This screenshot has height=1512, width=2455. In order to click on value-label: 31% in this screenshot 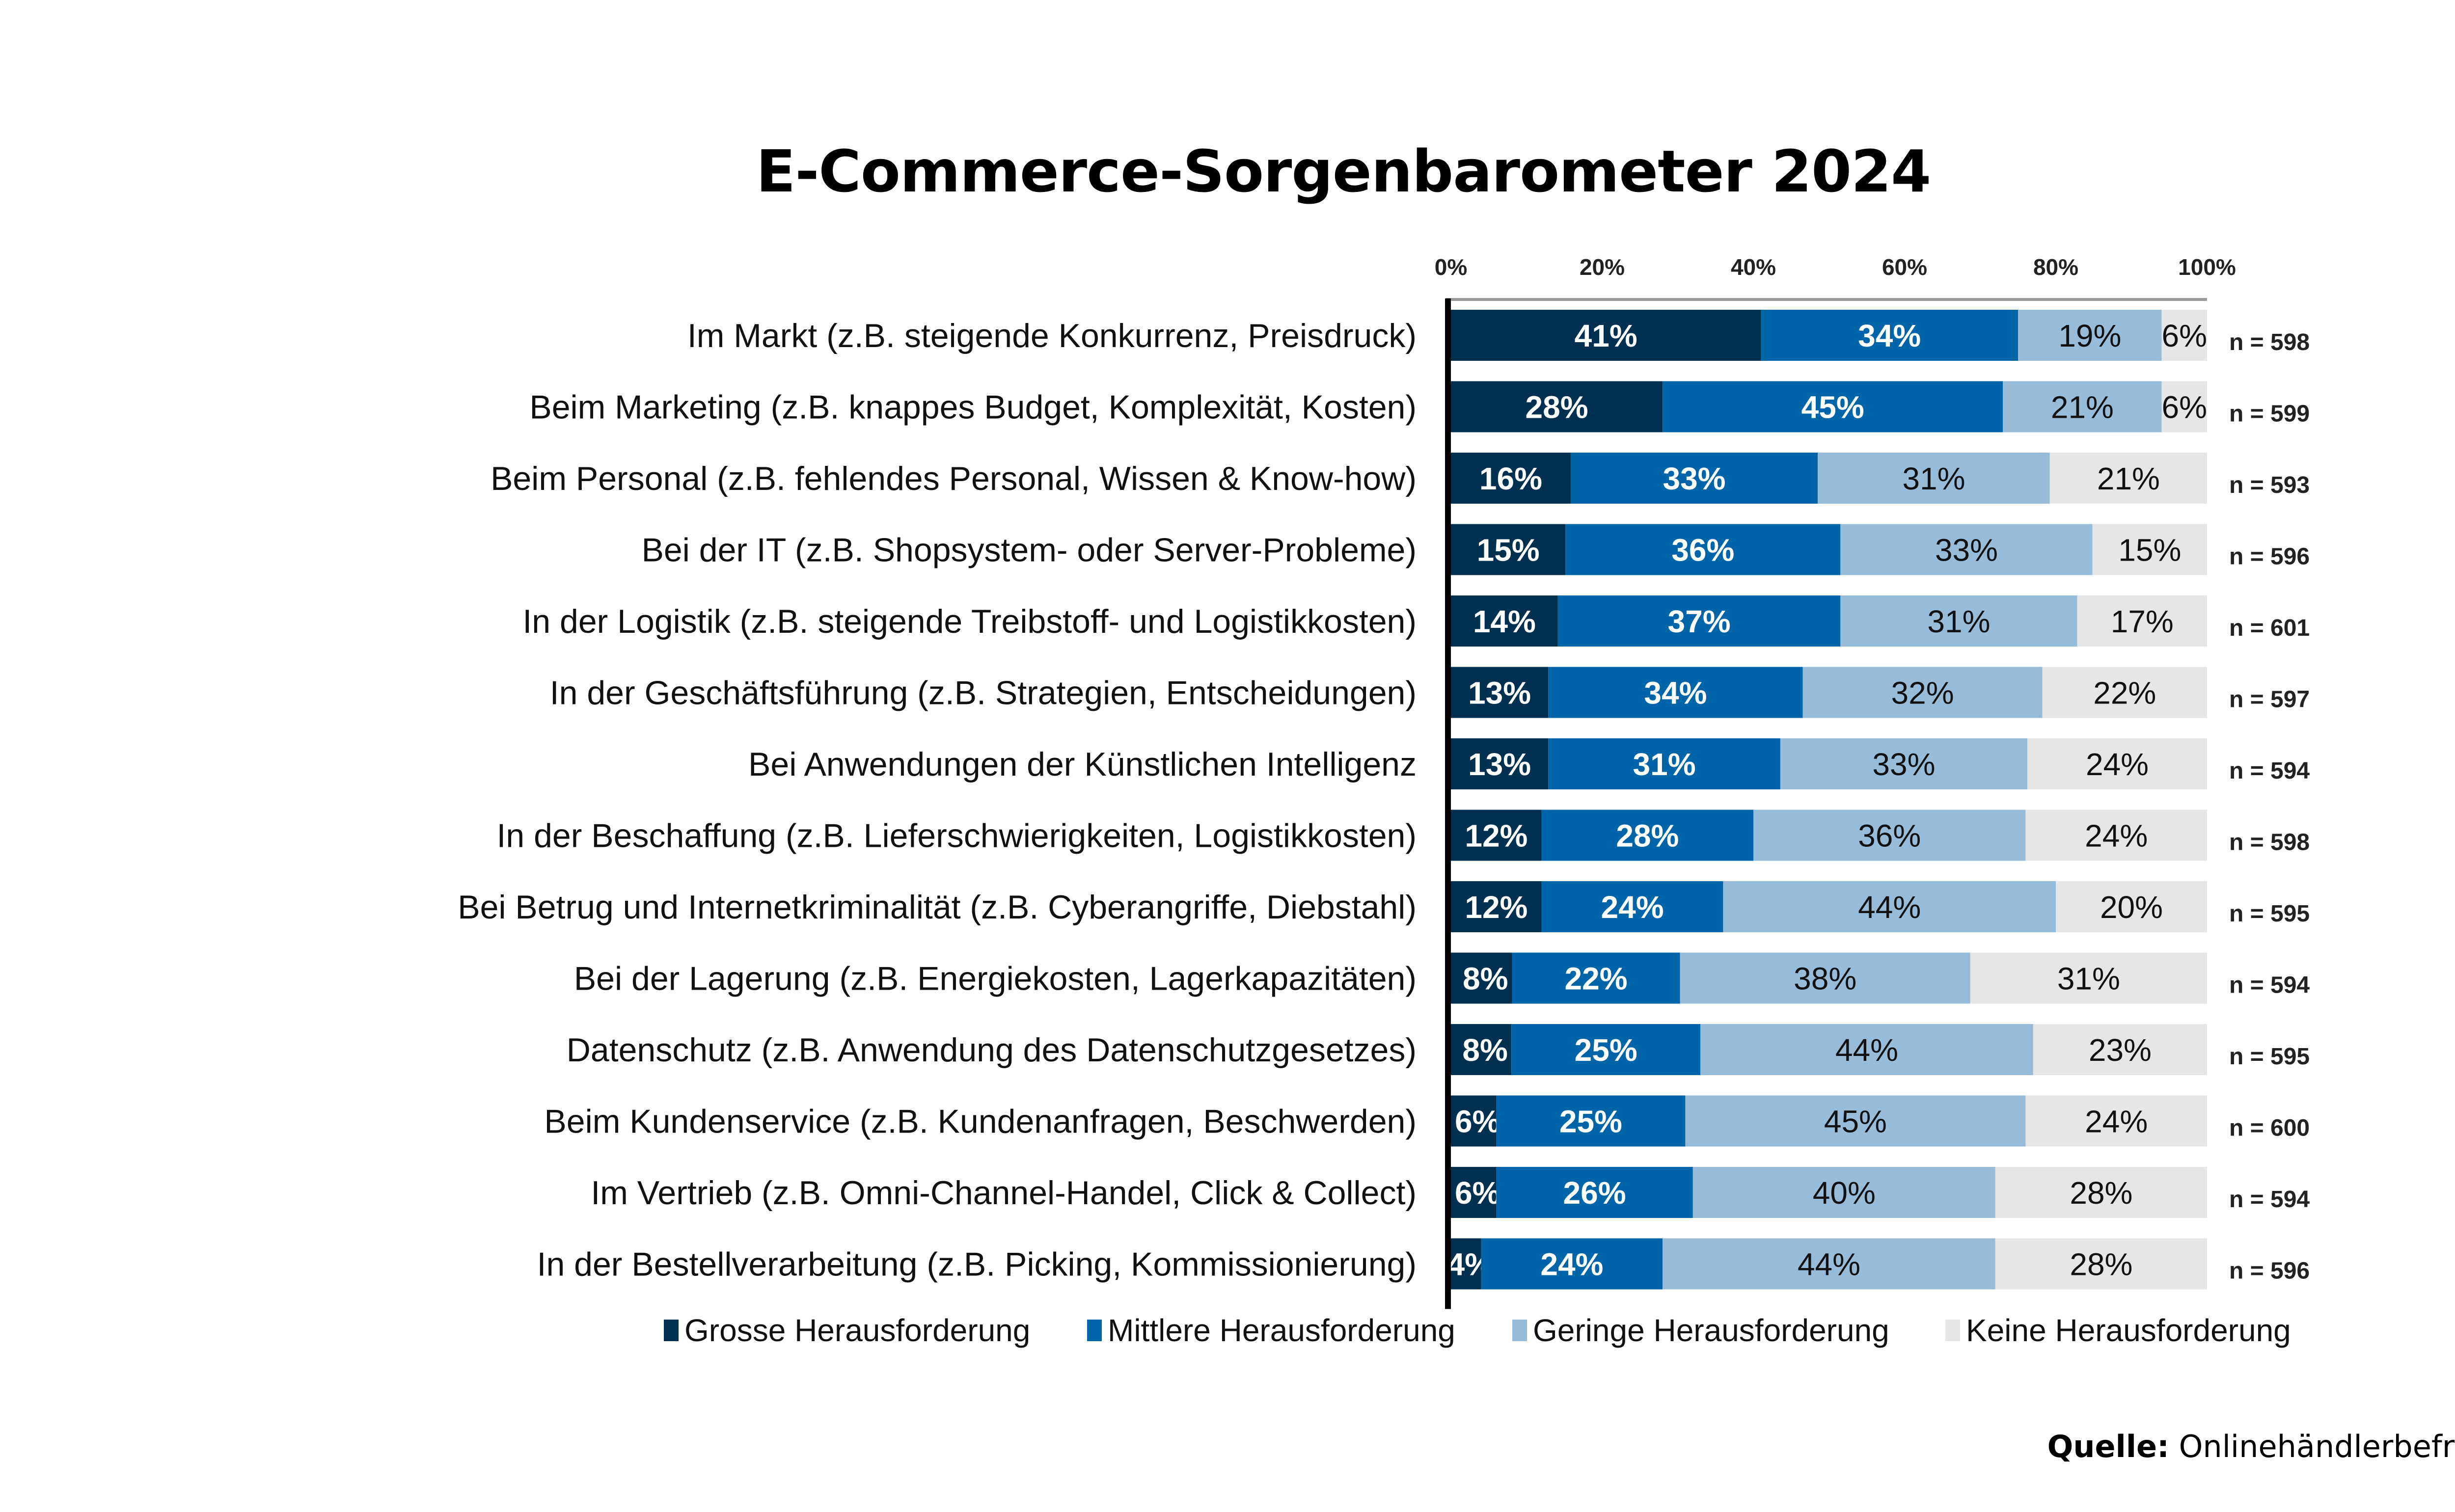, I will do `click(1664, 765)`.